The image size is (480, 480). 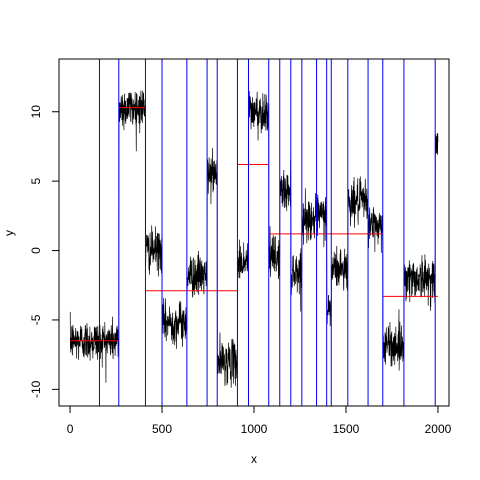 What do you see at coordinates (254, 459) in the screenshot?
I see `x-axis-label: x` at bounding box center [254, 459].